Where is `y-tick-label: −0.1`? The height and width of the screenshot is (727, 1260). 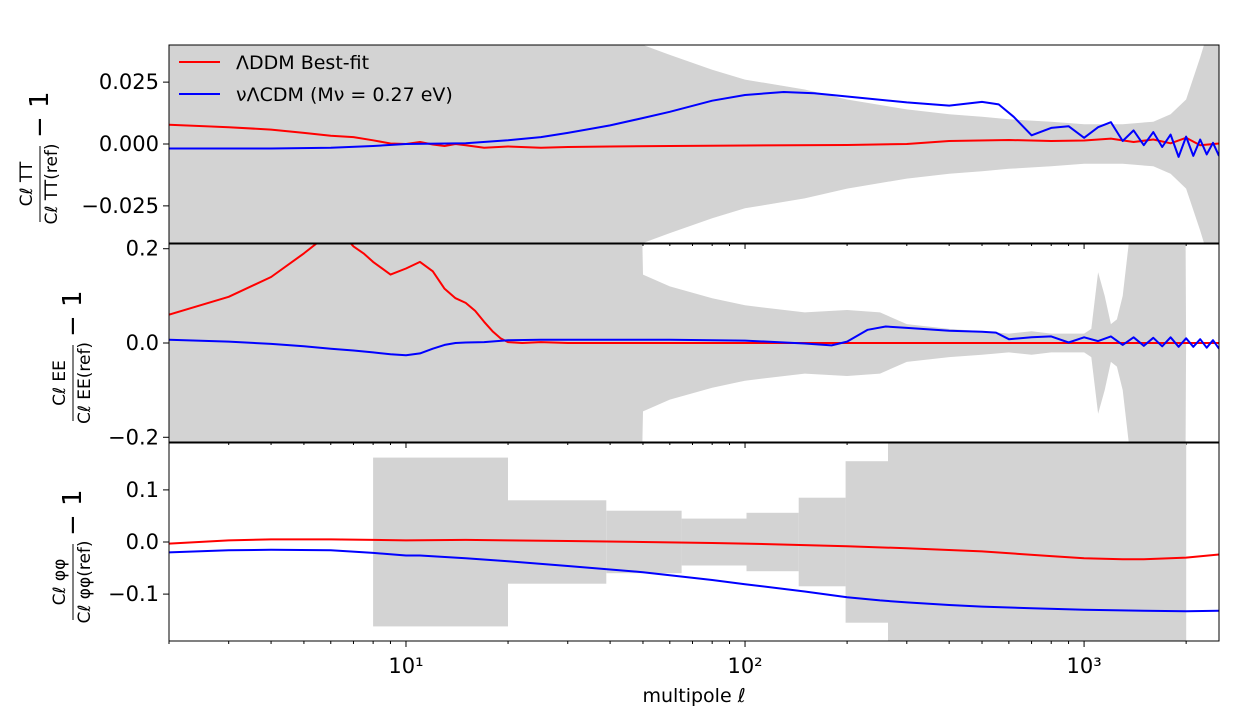
y-tick-label: −0.1 is located at coordinates (133, 594).